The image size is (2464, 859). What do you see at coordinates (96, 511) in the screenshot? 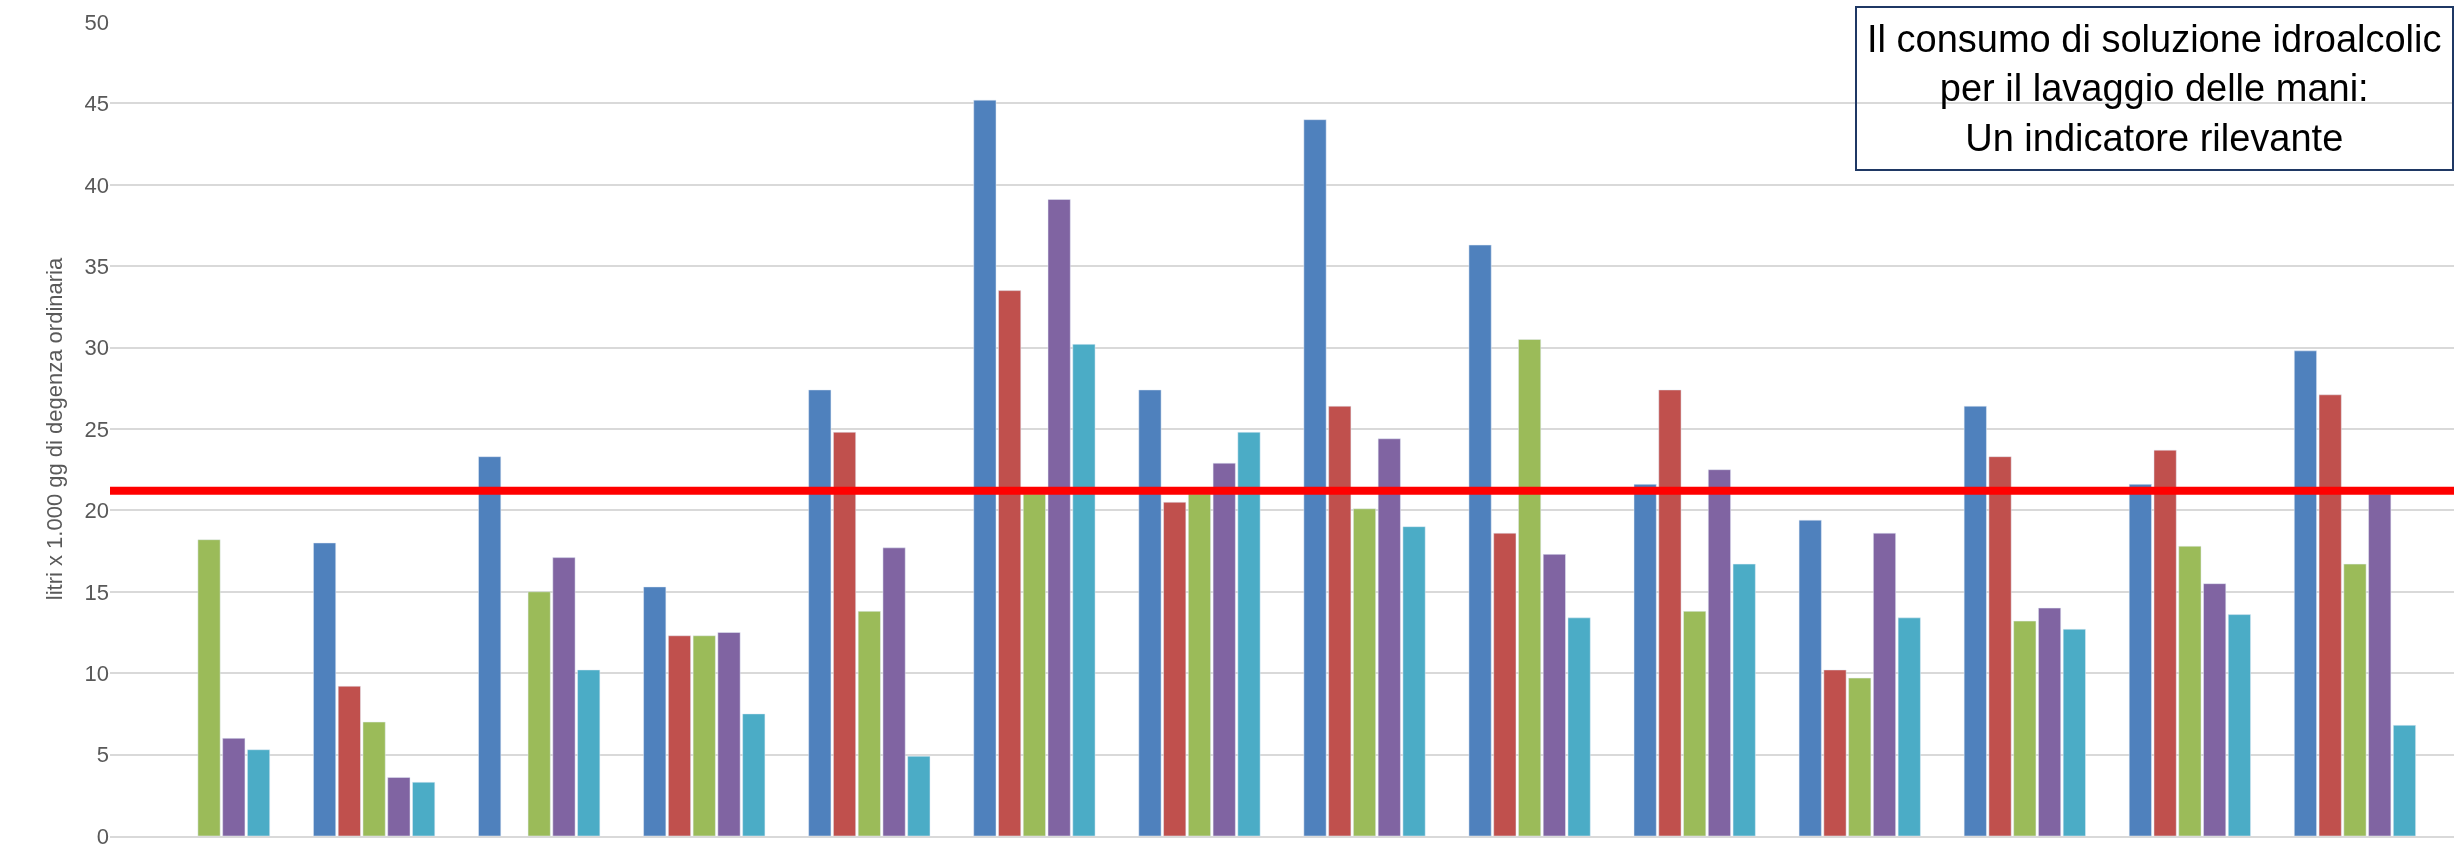
I see `y-tick-label: 20` at bounding box center [96, 511].